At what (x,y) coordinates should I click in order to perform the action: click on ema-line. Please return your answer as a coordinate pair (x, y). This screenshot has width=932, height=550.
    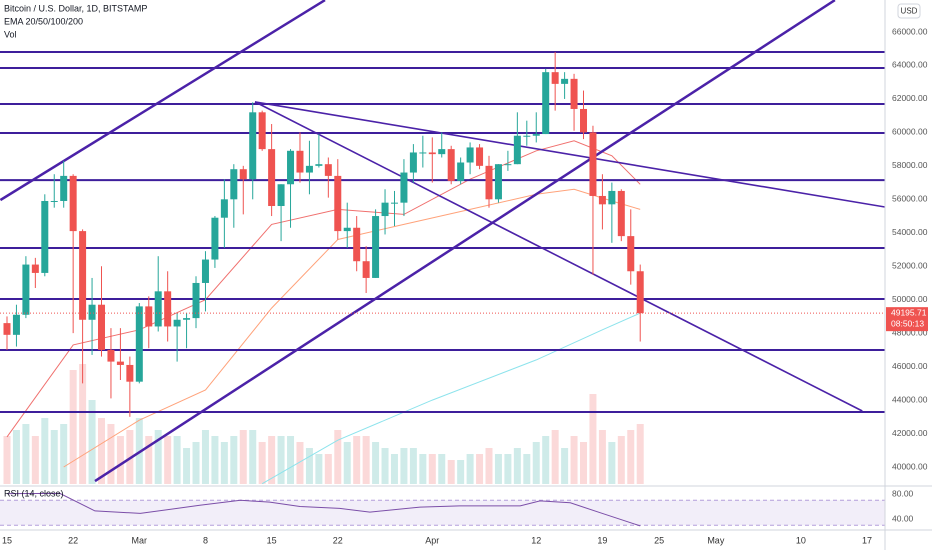
    Looking at the image, I should click on (451, 398).